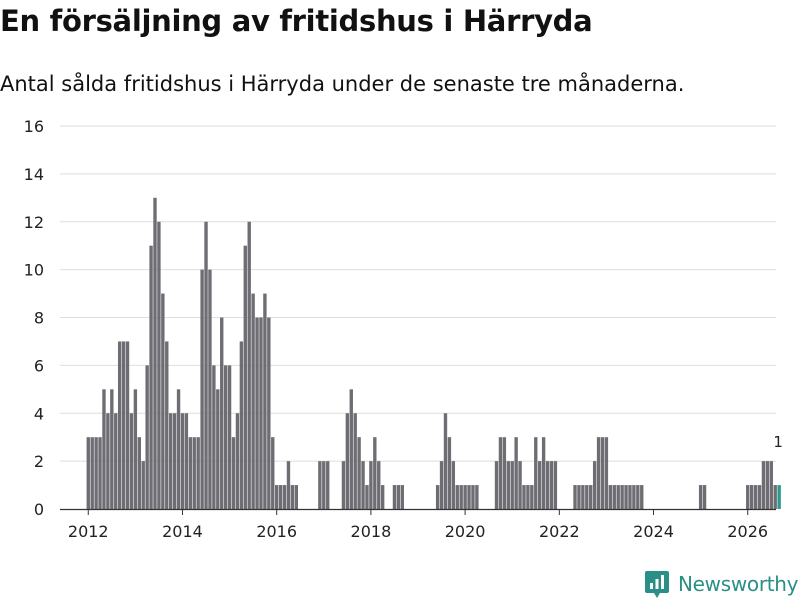  I want to click on y-axis-ticks: 0 2 4 6 8 10 12 14 16, so click(34, 318).